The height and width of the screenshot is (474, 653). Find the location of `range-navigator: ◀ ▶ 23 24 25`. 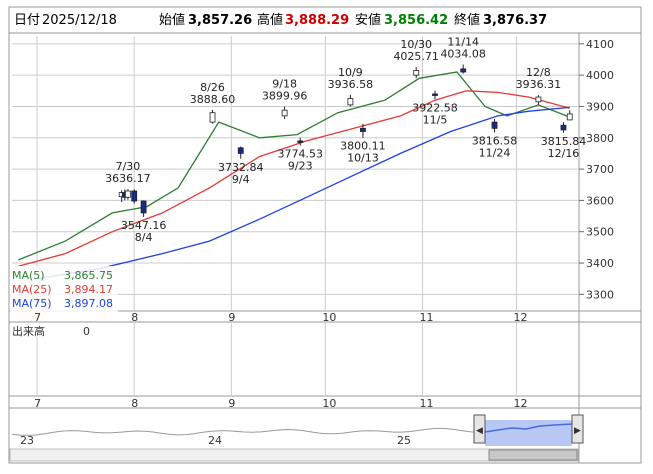

range-navigator: ◀ ▶ 23 24 25 is located at coordinates (296, 438).